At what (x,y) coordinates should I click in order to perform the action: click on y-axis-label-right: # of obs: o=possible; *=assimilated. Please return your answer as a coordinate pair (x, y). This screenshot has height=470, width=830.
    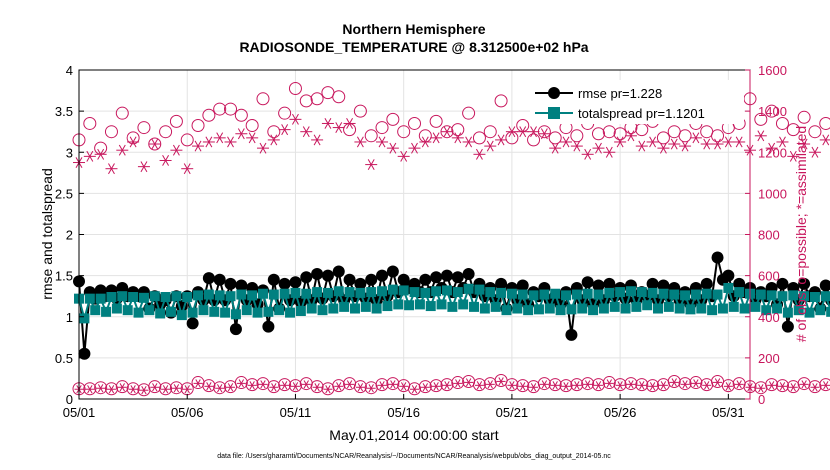
    Looking at the image, I should click on (801, 234).